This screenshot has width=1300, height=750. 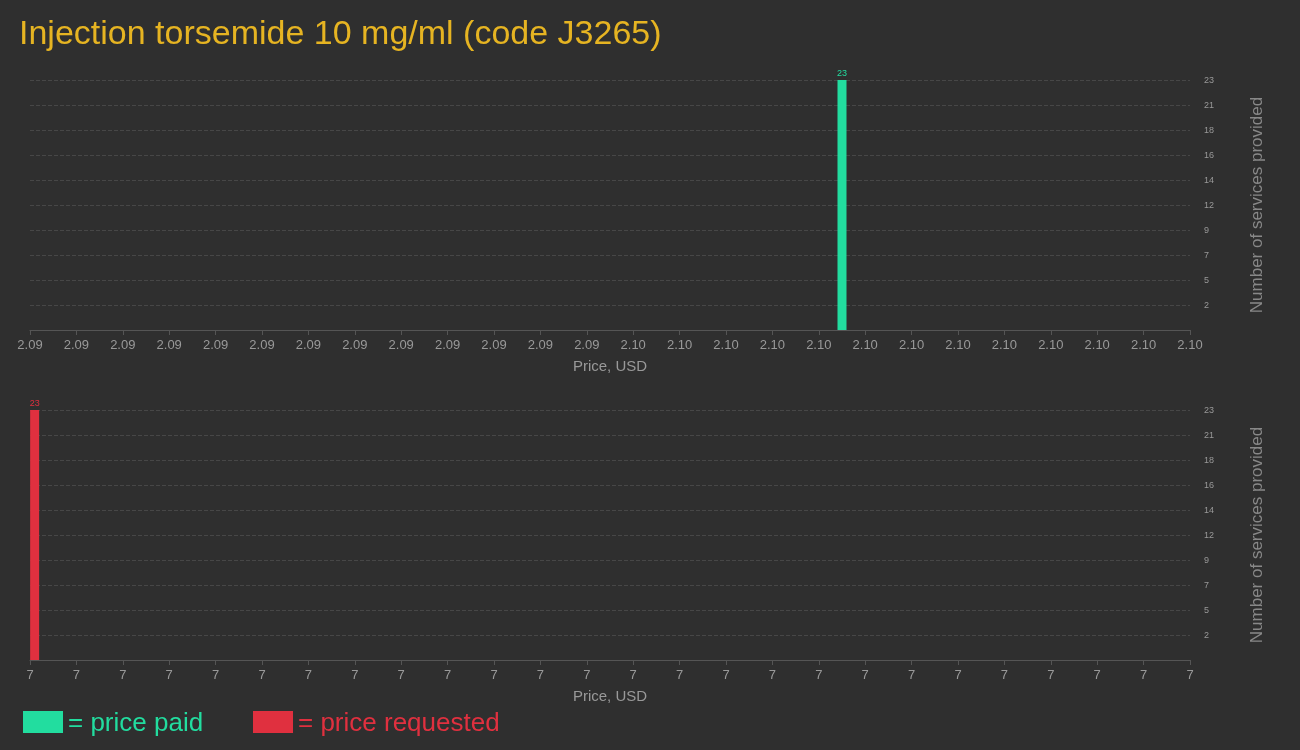 I want to click on legend-label: = price paid, so click(x=136, y=722).